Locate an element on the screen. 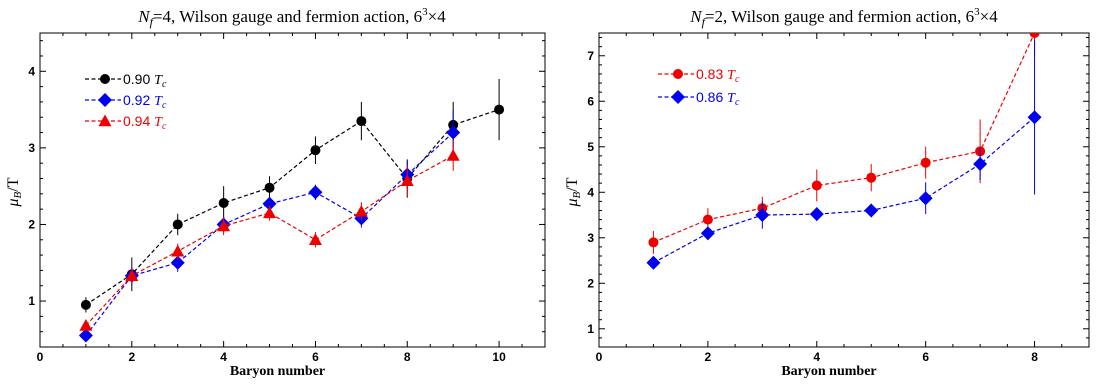 Image resolution: width=1103 pixels, height=392 pixels. y-tick-label: 5 is located at coordinates (590, 147).